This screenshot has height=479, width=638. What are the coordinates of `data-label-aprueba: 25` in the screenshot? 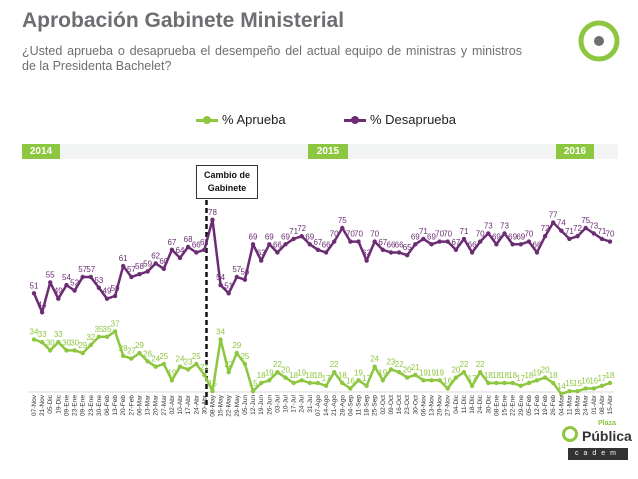 It's located at (244, 356).